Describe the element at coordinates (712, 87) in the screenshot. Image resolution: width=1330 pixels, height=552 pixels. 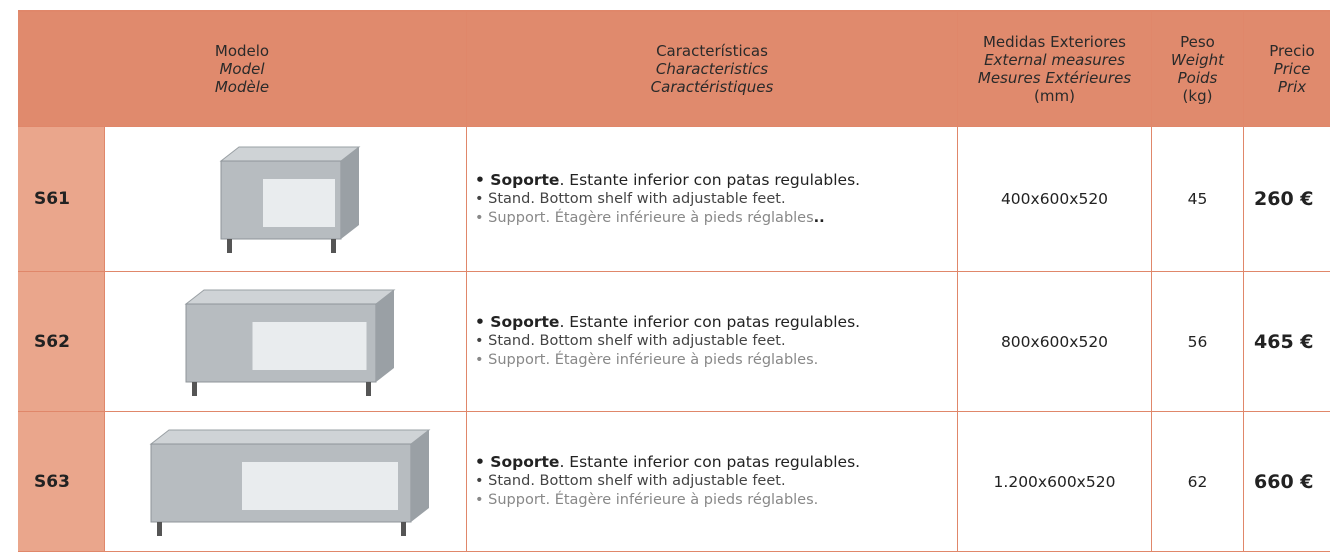
I see `header-text: Caractéristiques` at that location.